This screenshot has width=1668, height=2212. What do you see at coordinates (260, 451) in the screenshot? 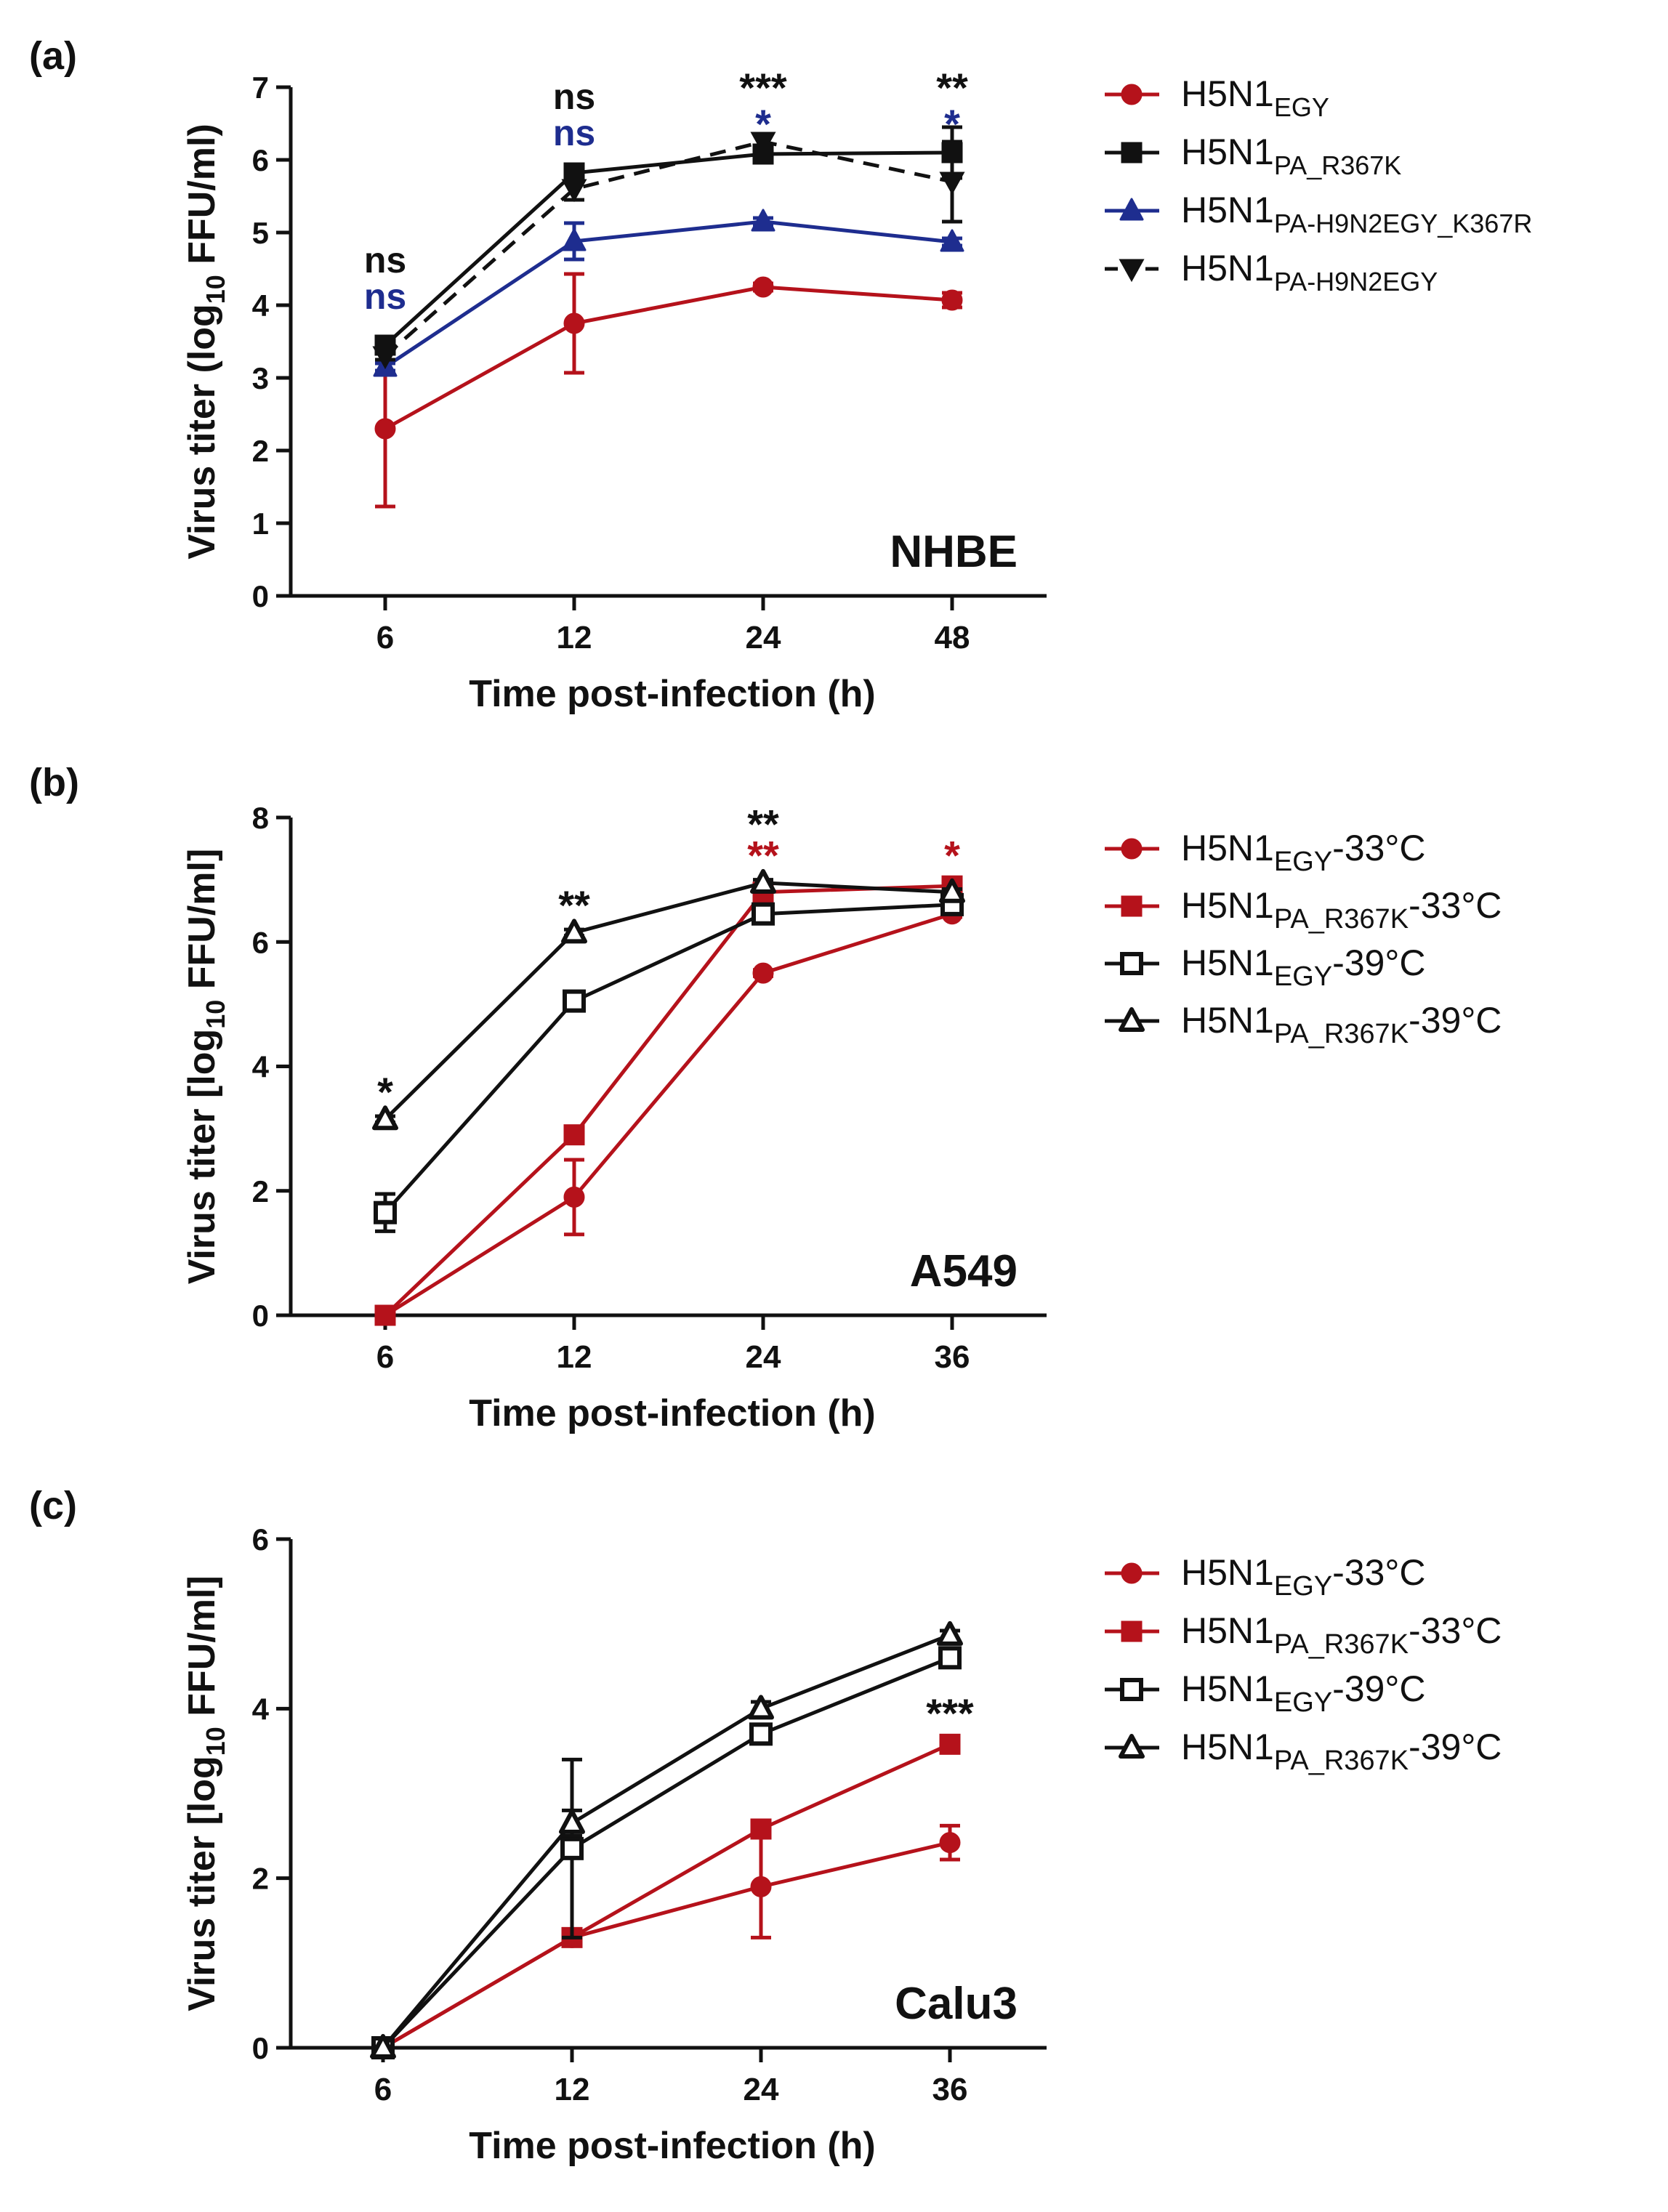
I see `y-tick-label: 2` at bounding box center [260, 451].